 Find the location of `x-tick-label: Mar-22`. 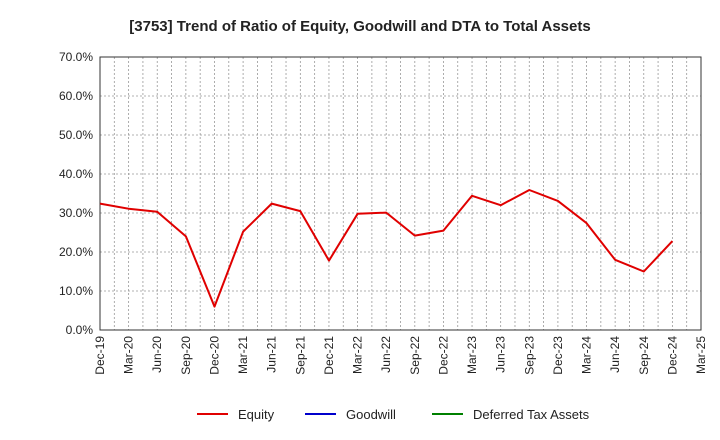

x-tick-label: Mar-22 is located at coordinates (358, 355).